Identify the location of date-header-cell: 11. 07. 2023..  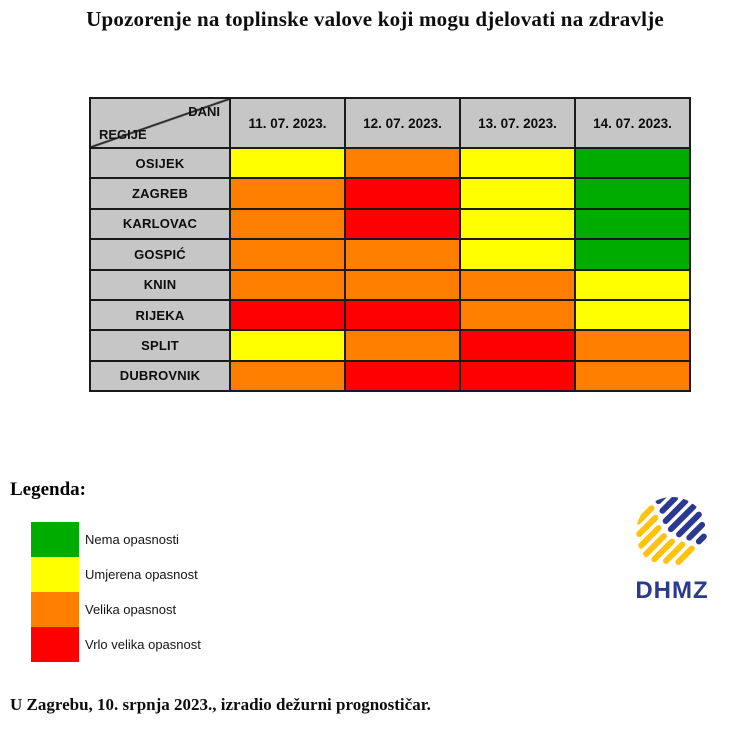
(287, 123).